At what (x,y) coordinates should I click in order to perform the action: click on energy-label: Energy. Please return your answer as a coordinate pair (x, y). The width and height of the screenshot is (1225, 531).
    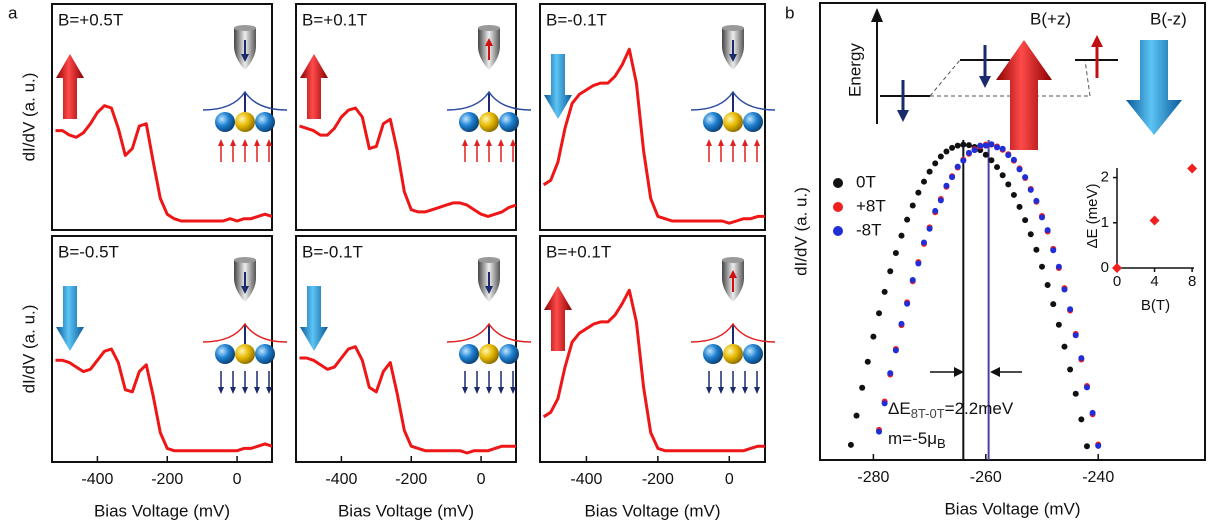
    Looking at the image, I should click on (854, 70).